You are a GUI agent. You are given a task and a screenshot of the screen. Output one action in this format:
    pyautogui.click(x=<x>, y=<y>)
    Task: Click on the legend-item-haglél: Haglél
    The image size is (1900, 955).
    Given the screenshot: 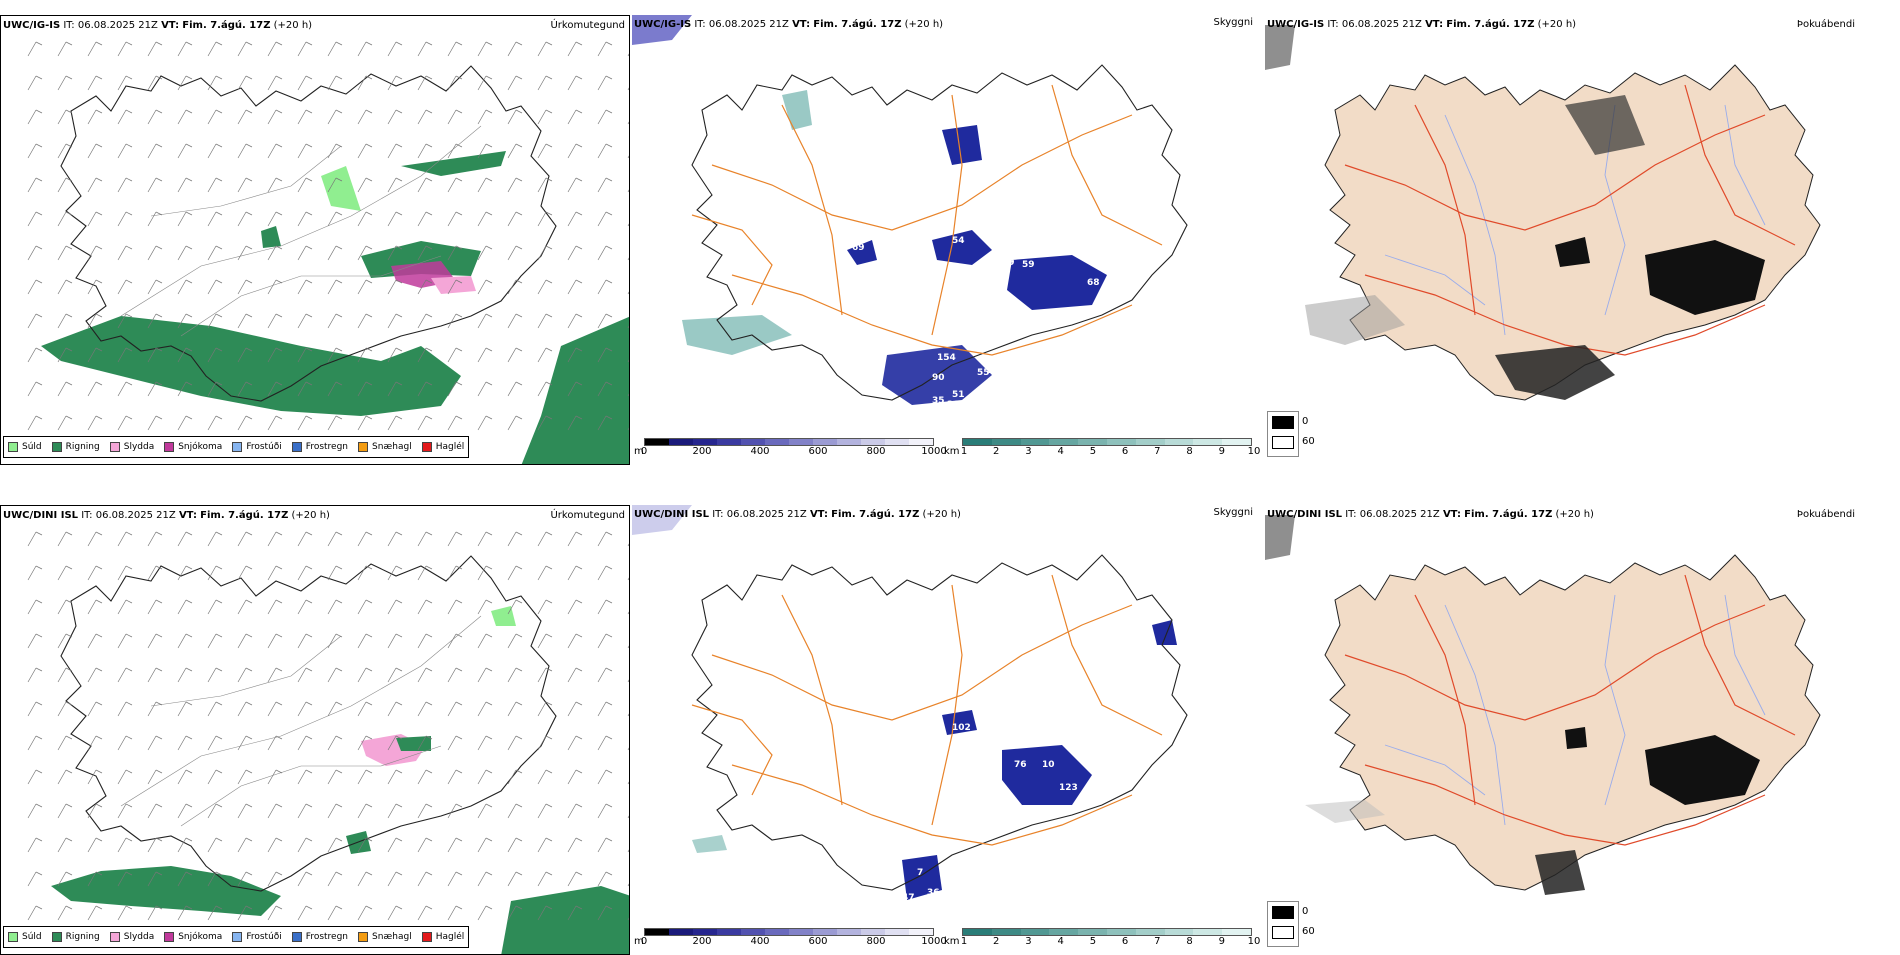 What is the action you would take?
    pyautogui.click(x=443, y=447)
    